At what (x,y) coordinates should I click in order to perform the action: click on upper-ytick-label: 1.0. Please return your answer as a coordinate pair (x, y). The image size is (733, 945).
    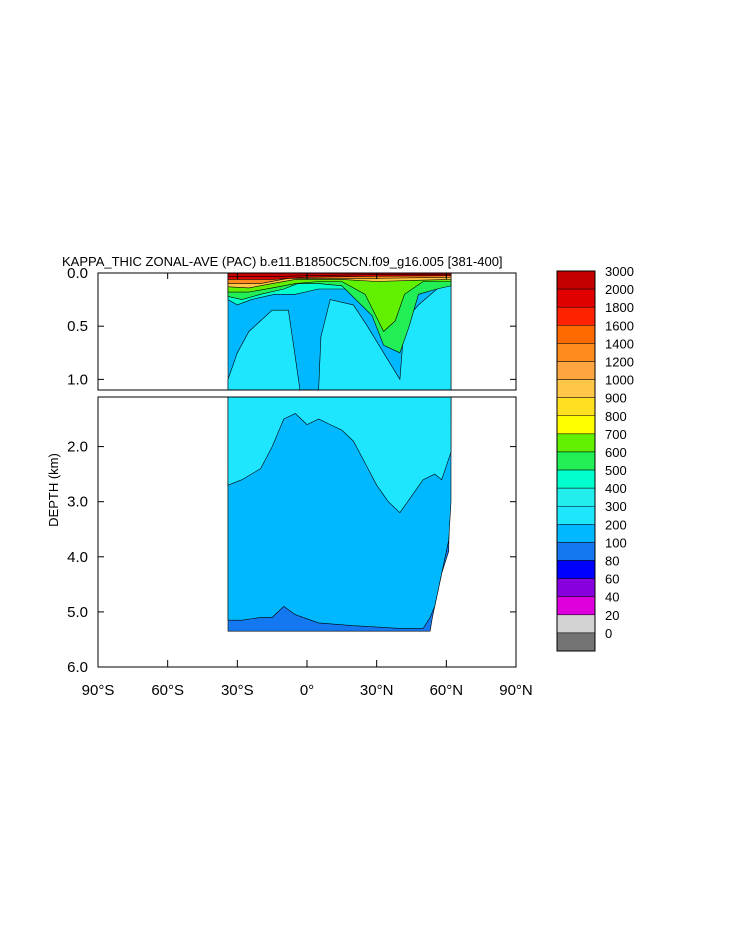
    Looking at the image, I should click on (77, 379).